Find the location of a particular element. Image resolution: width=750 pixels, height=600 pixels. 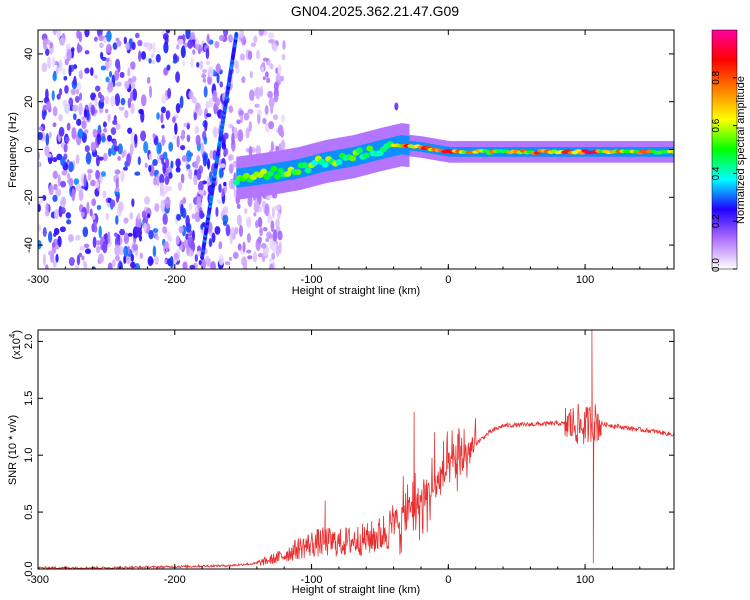

x-tick-label: -200 is located at coordinates (175, 280).